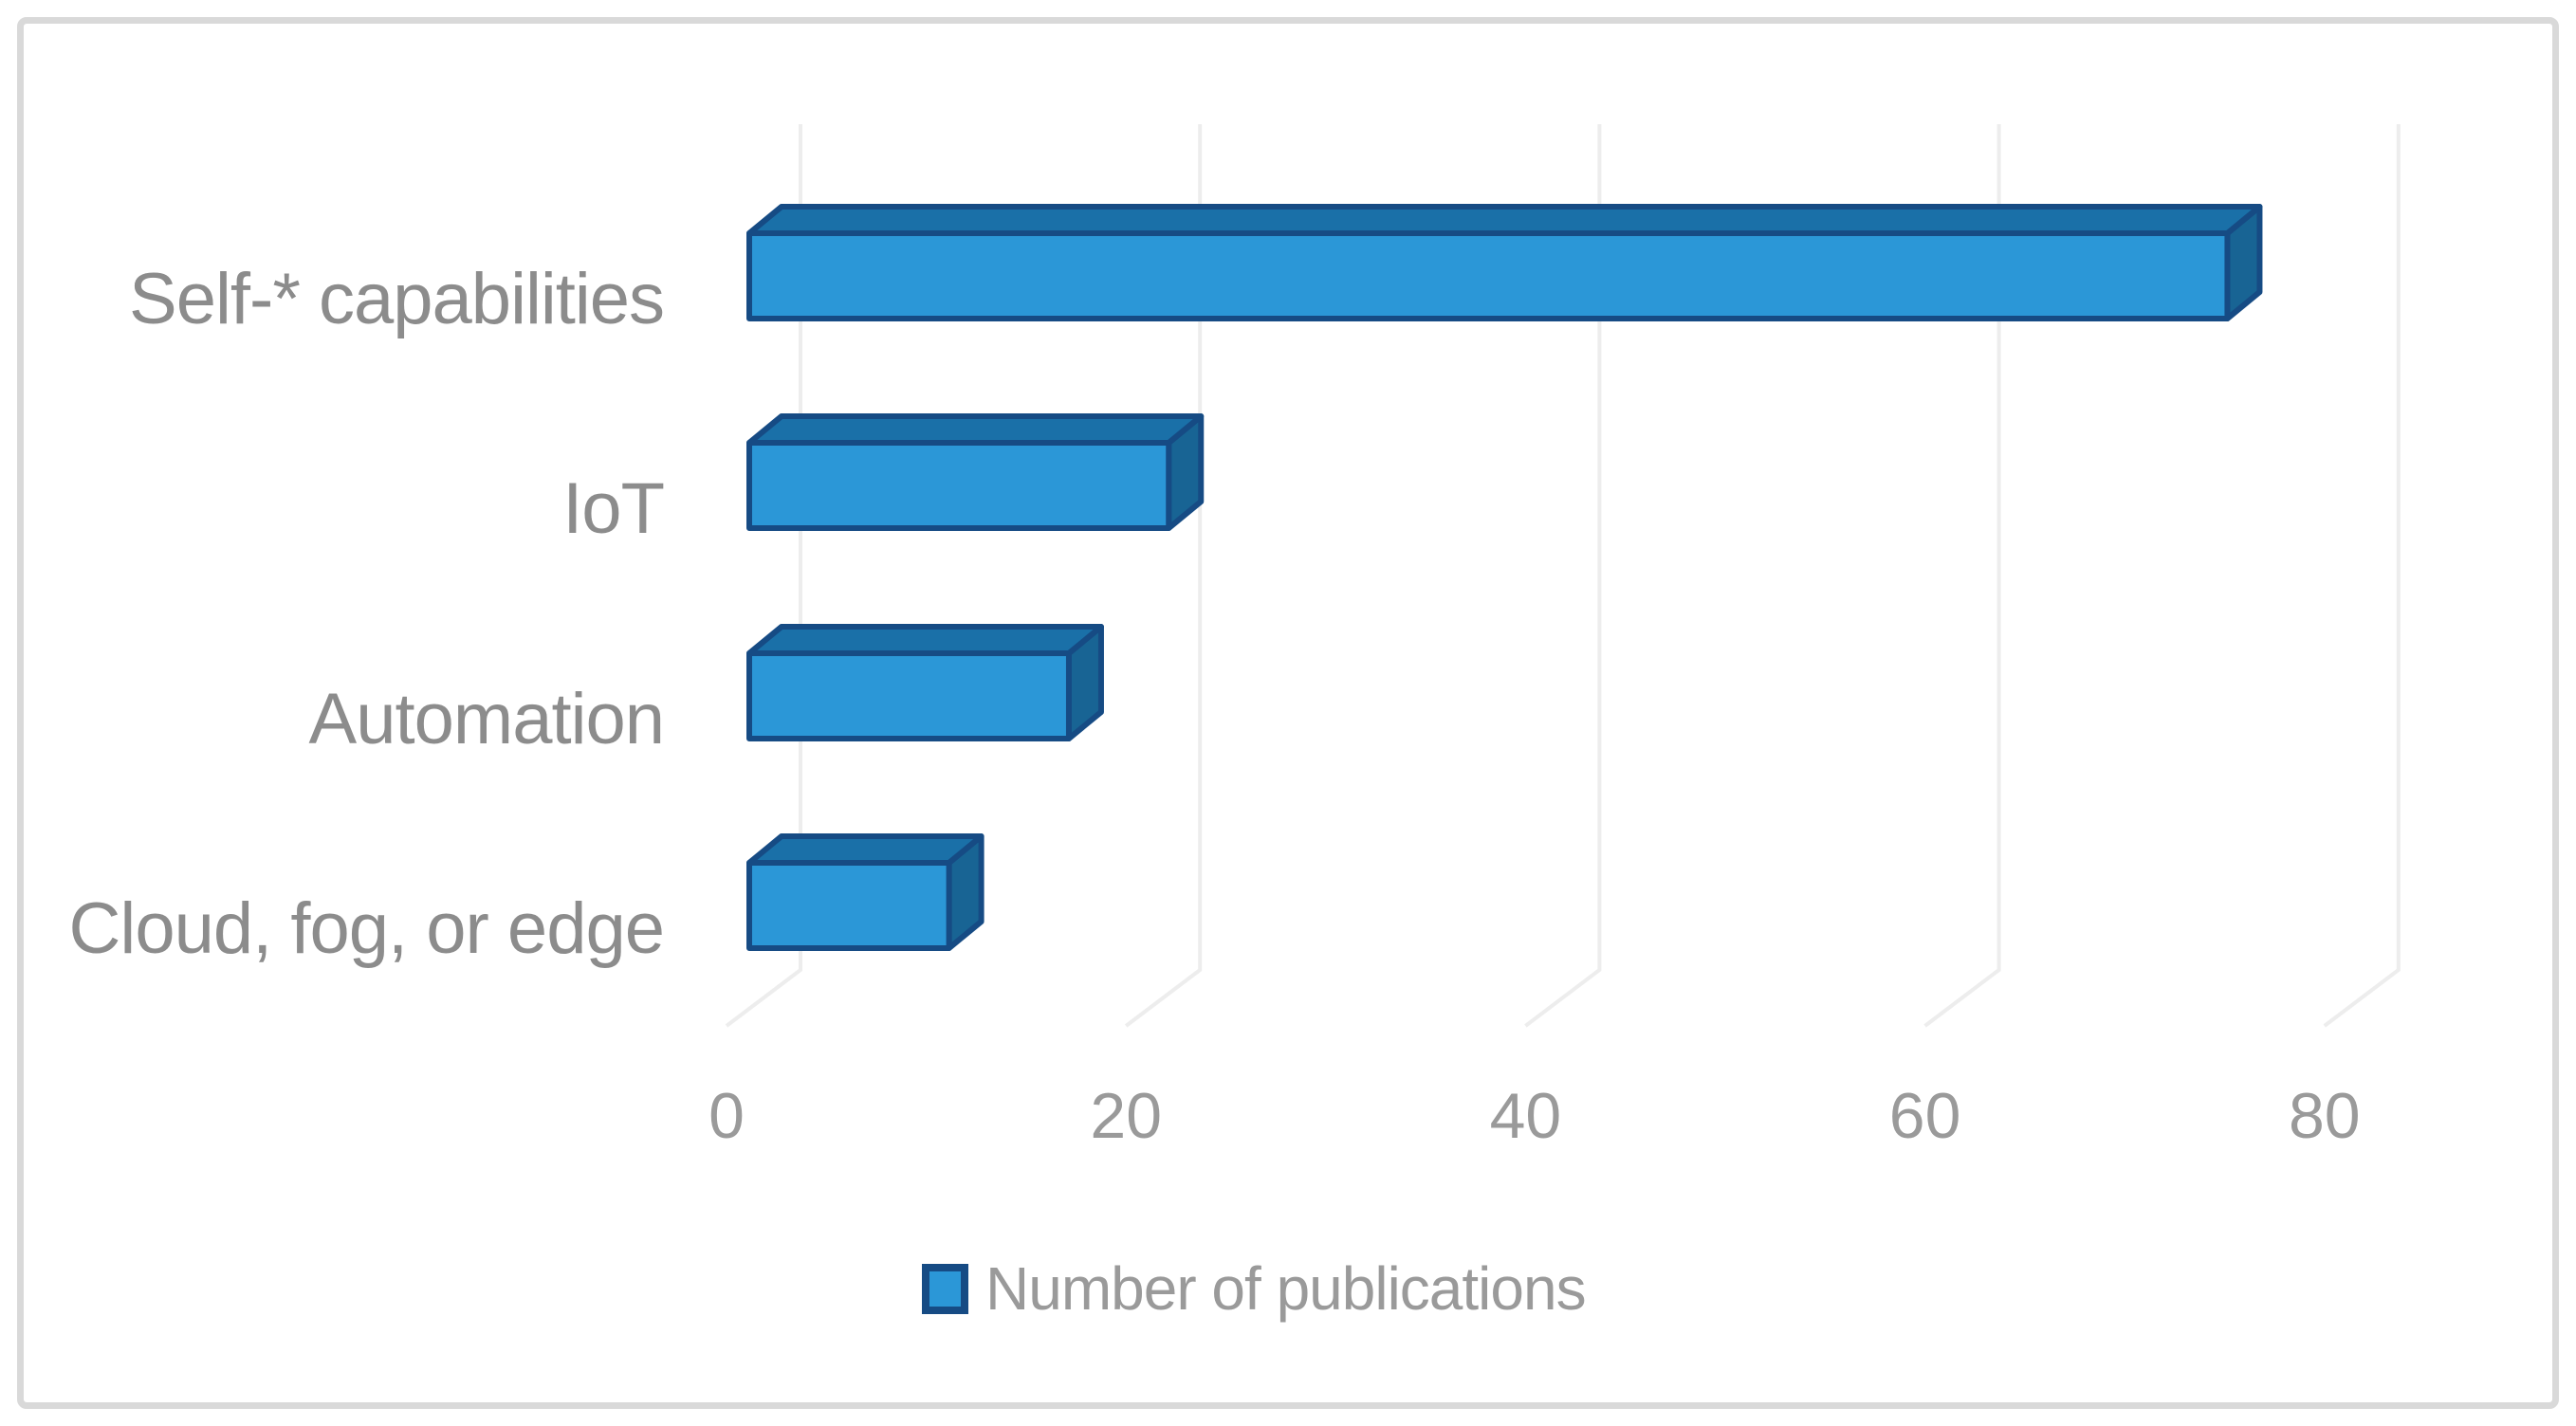  I want to click on category-label: Cloud, fog, or edge, so click(366, 928).